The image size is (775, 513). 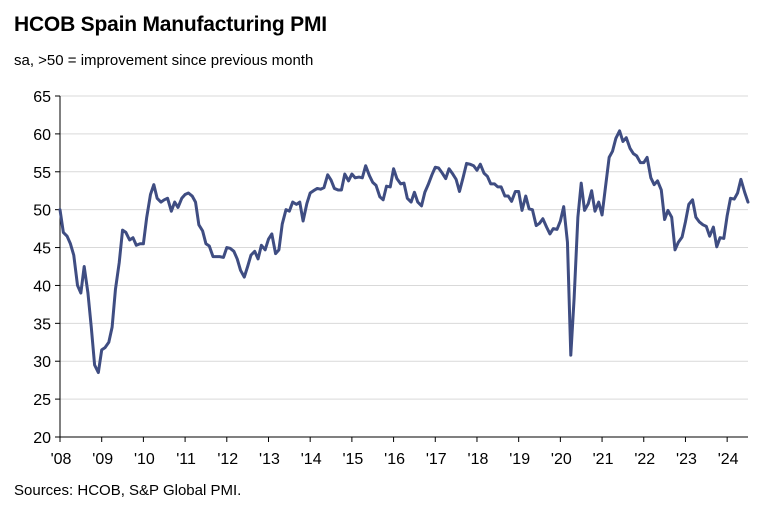 What do you see at coordinates (42, 211) in the screenshot?
I see `y-tick-label: 50` at bounding box center [42, 211].